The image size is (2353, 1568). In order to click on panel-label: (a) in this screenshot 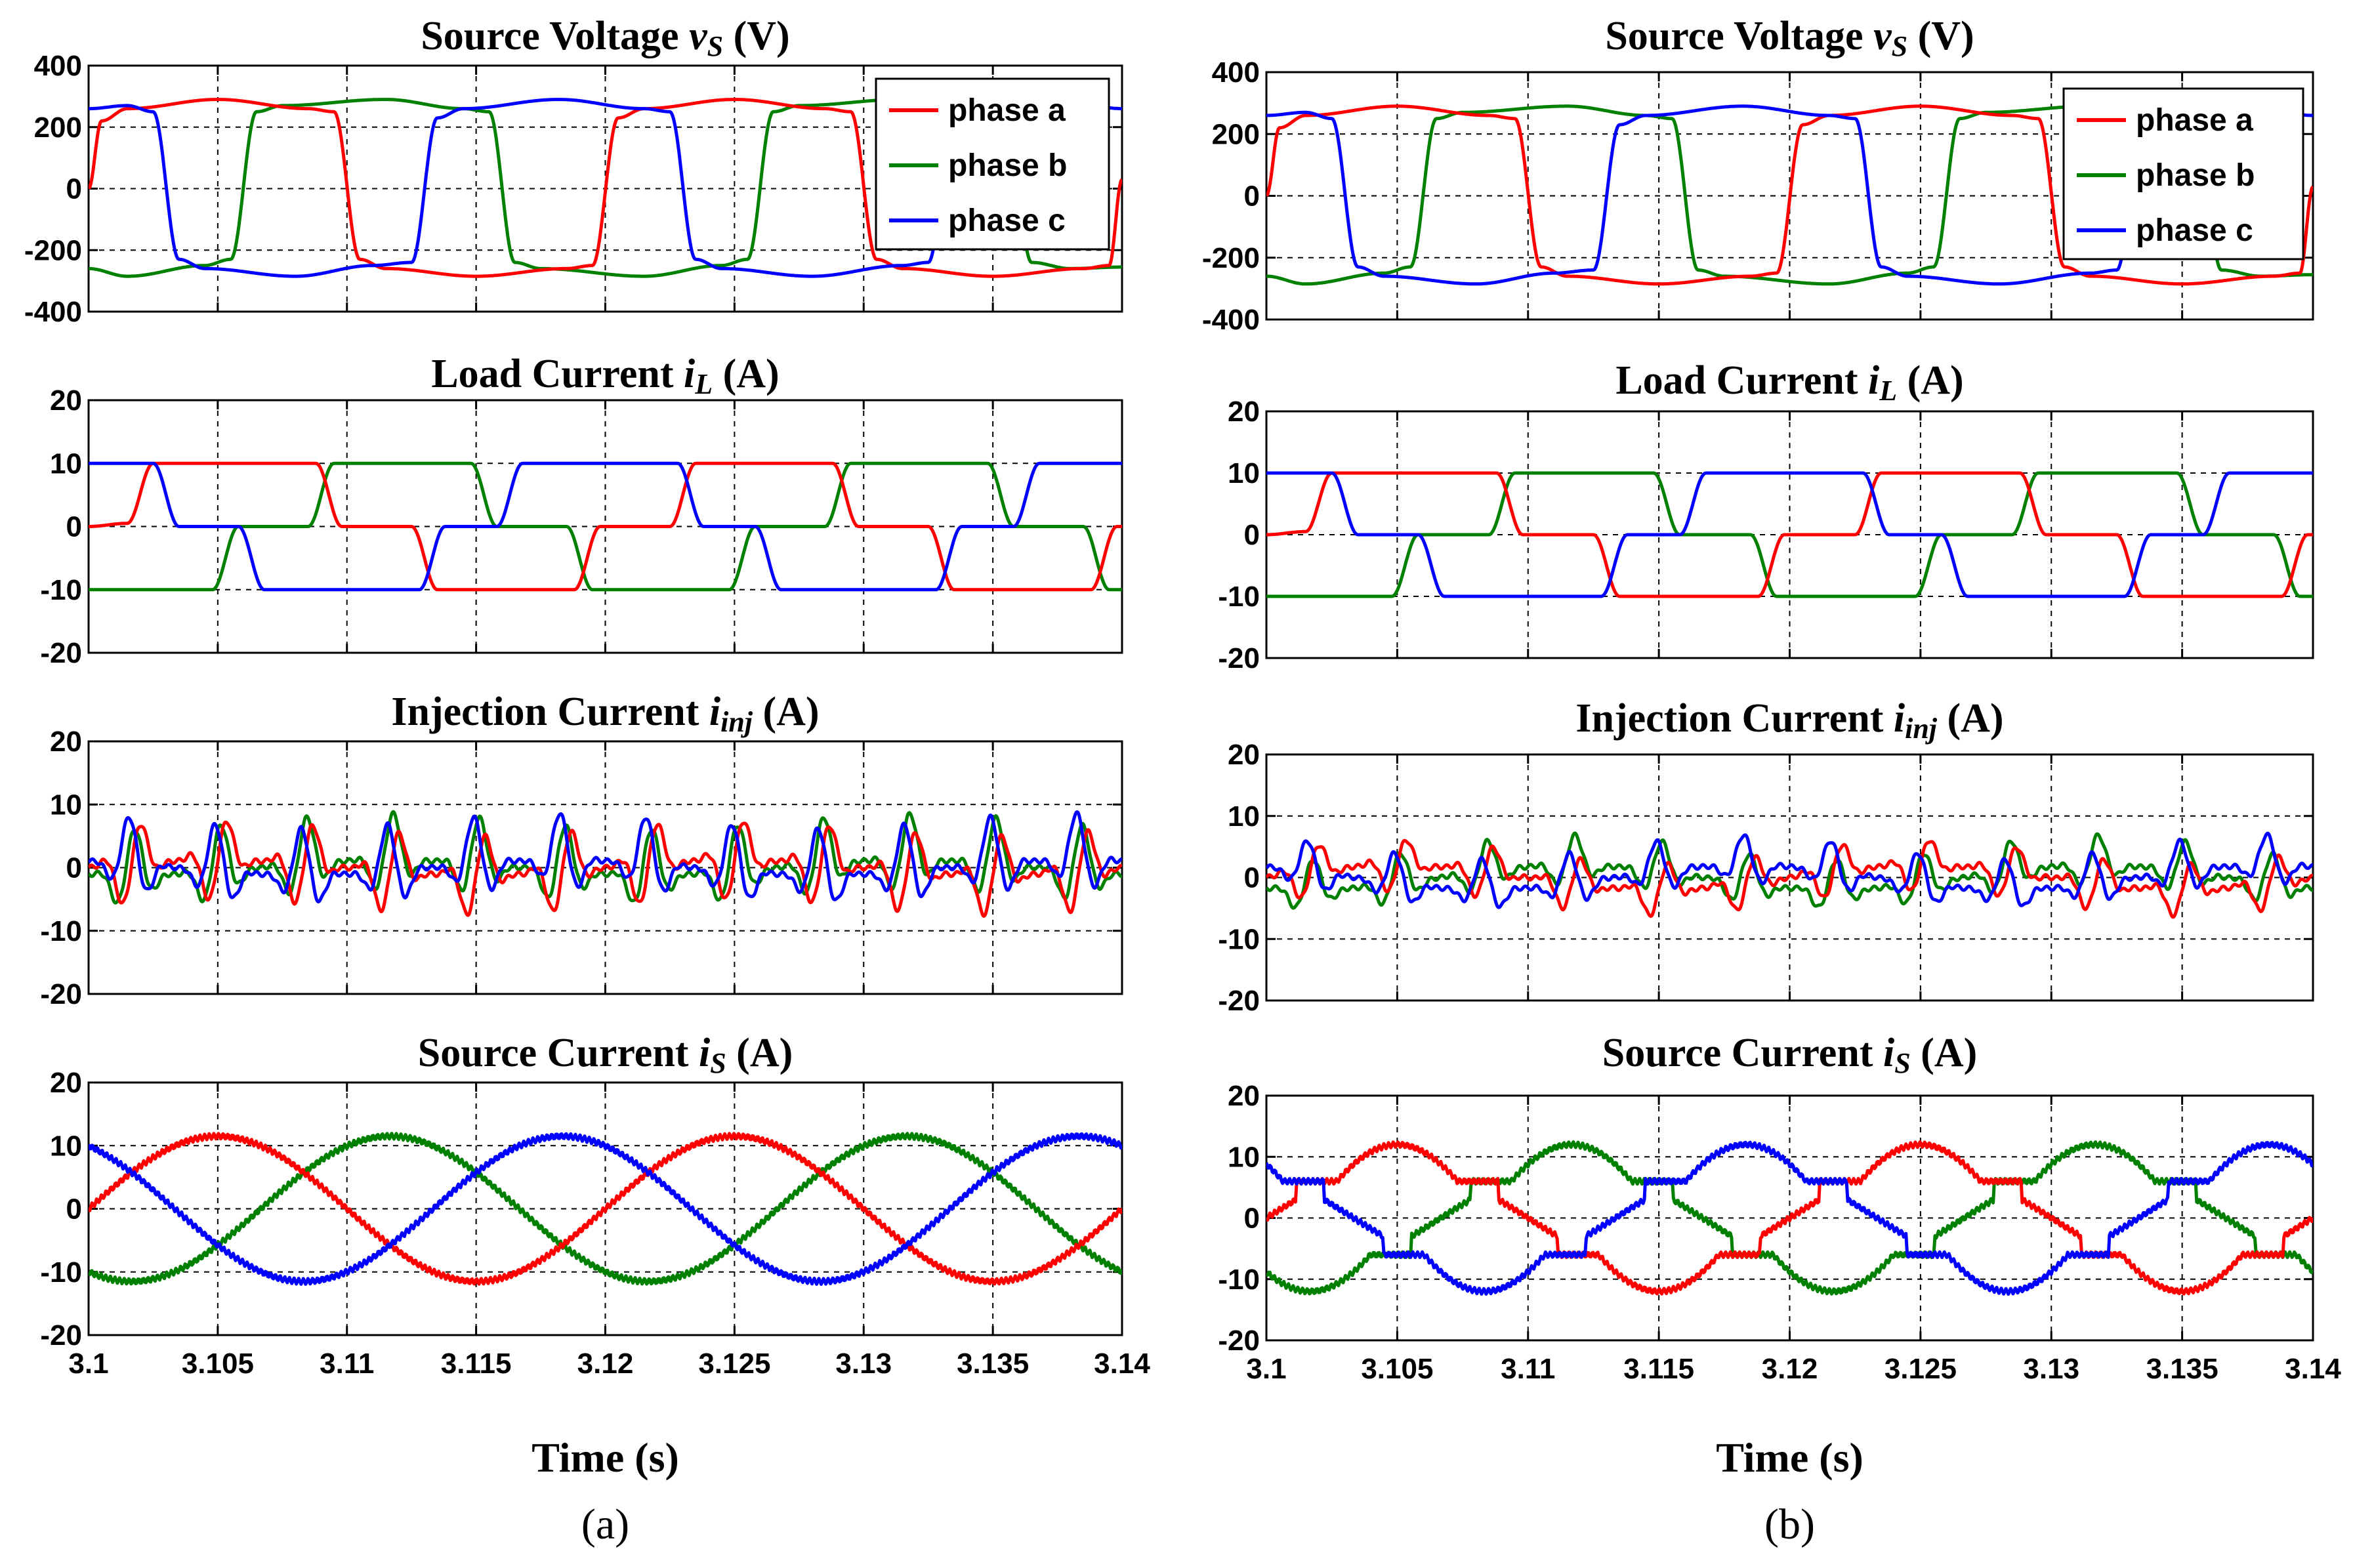, I will do `click(605, 1524)`.